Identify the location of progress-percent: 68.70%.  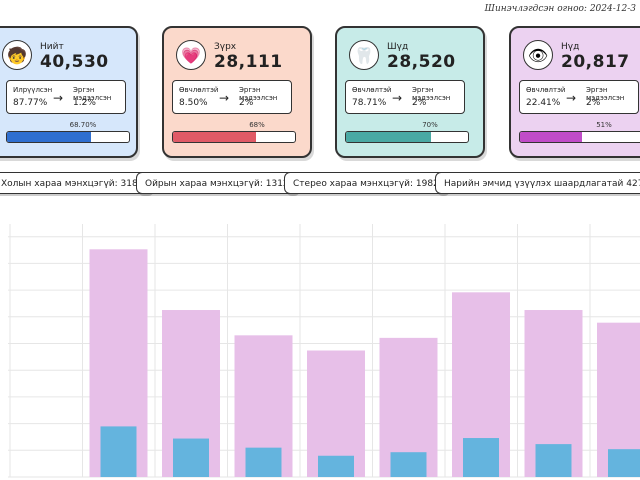
(83, 125).